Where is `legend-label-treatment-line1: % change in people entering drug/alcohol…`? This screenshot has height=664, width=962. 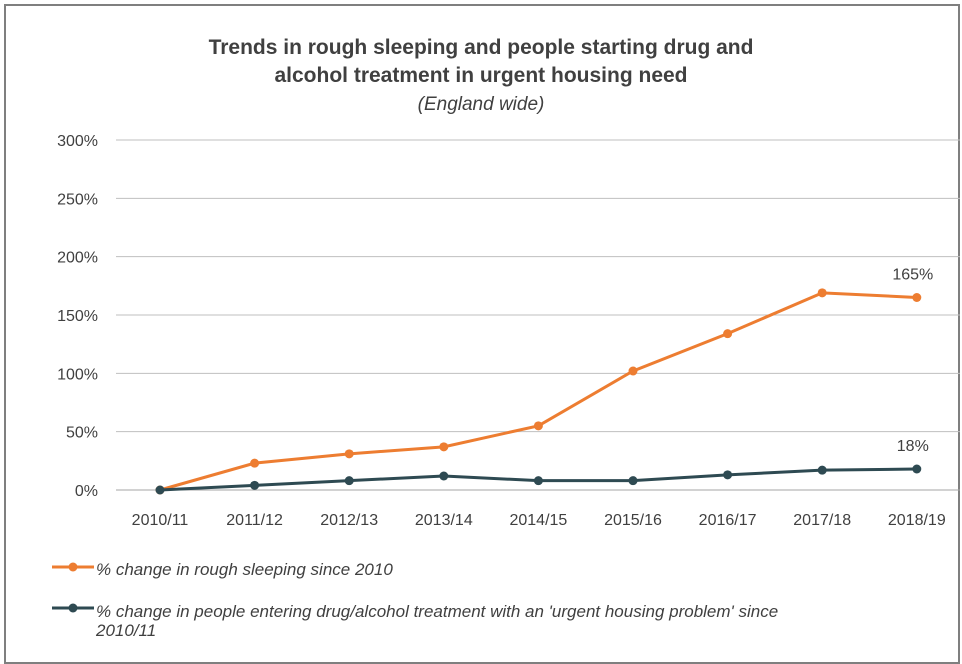 legend-label-treatment-line1: % change in people entering drug/alcohol… is located at coordinates (437, 611).